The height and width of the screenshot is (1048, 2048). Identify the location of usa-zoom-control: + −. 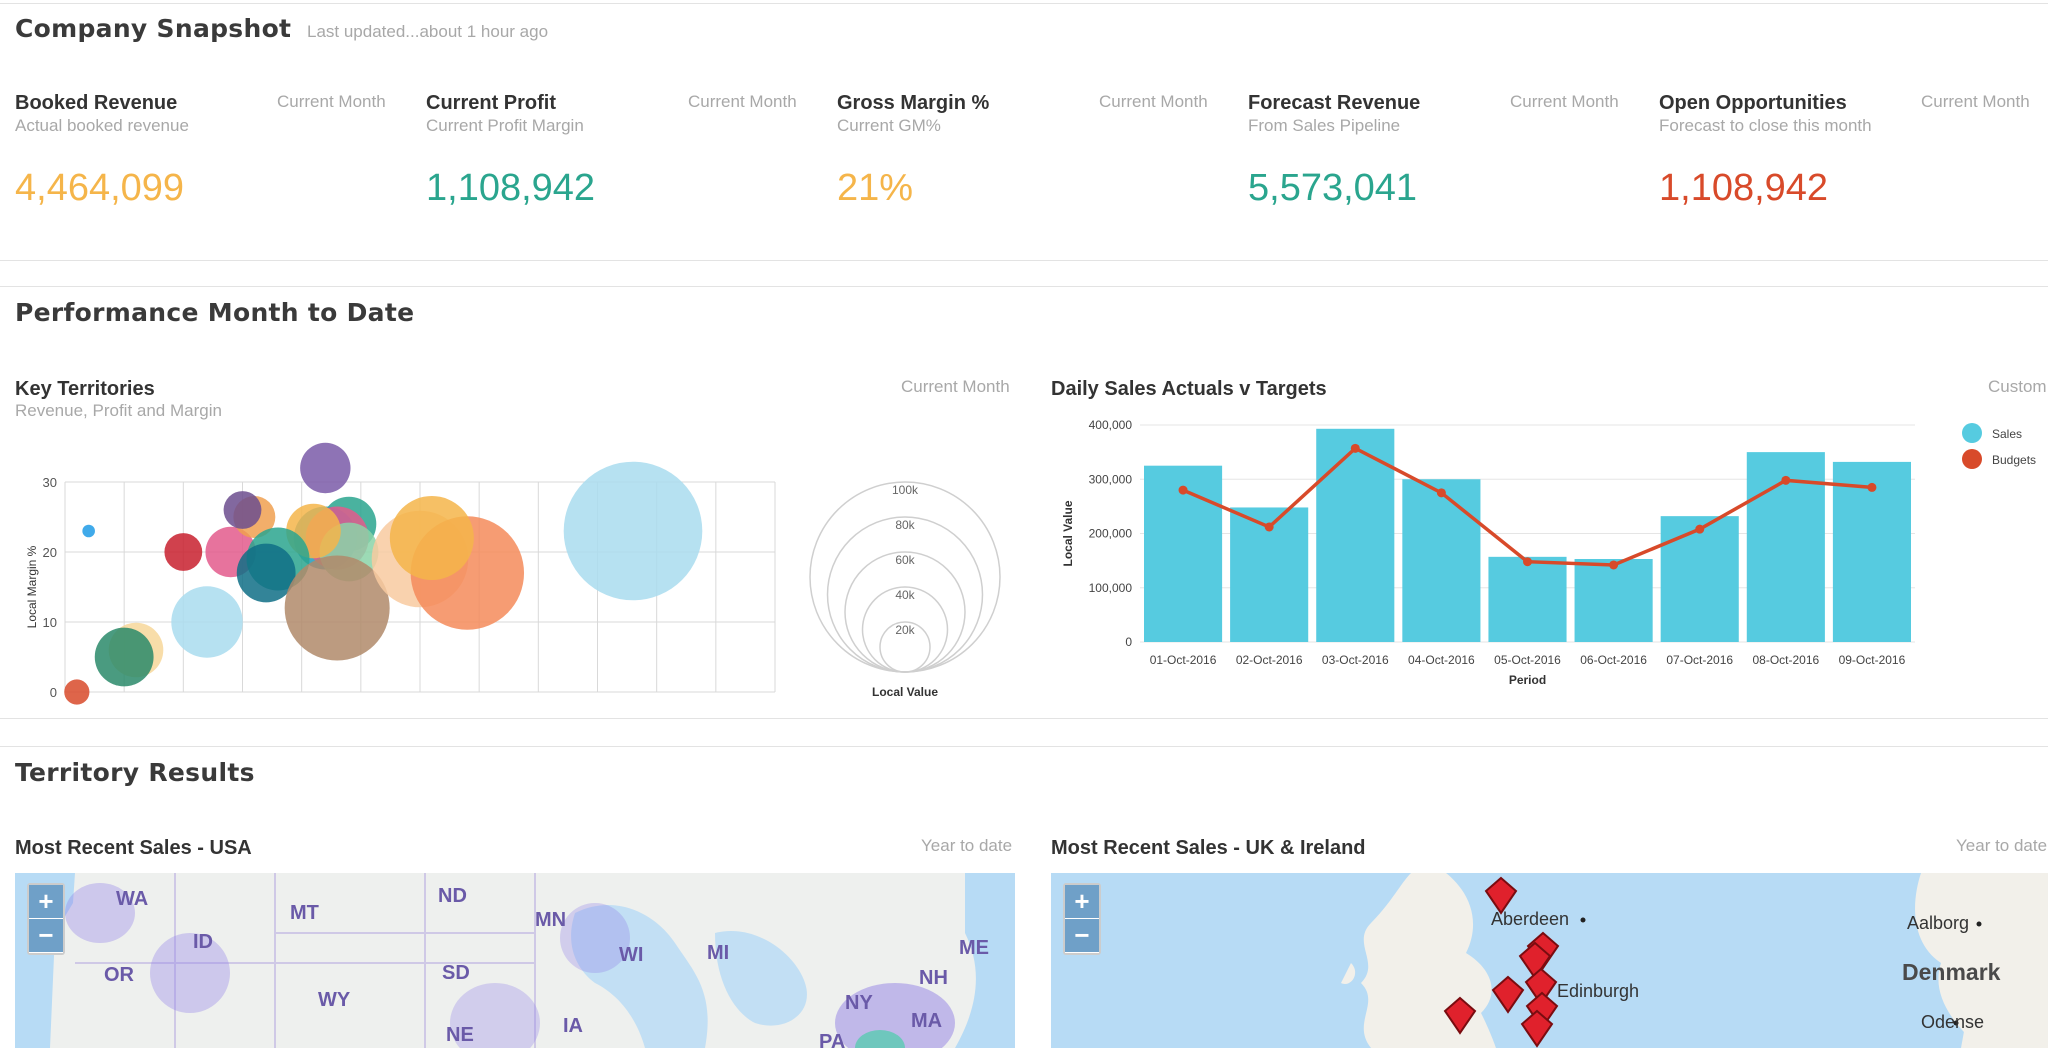
(46, 919).